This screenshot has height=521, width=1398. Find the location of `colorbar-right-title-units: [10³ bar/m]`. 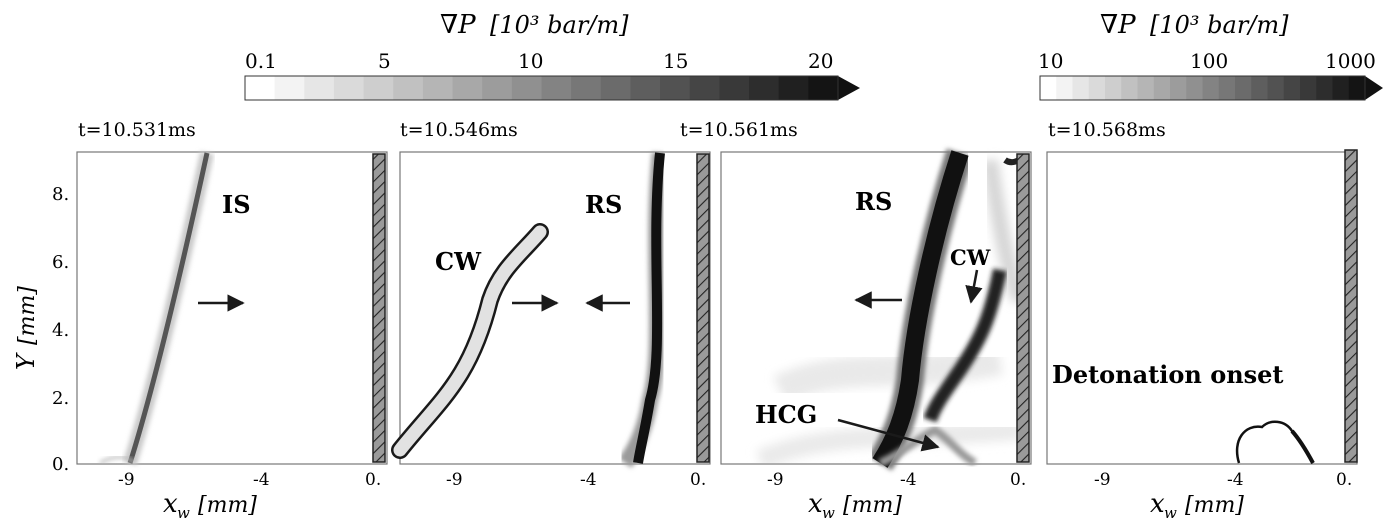

colorbar-right-title-units: [10³ bar/m] is located at coordinates (1219, 25).